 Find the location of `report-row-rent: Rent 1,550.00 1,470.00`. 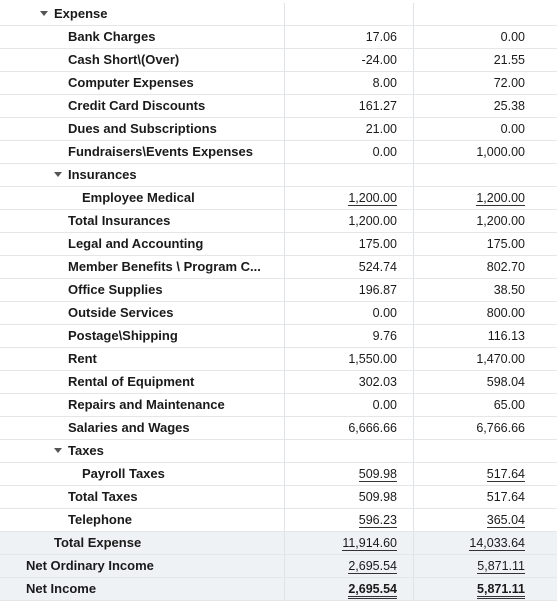

report-row-rent: Rent 1,550.00 1,470.00 is located at coordinates (278, 359).